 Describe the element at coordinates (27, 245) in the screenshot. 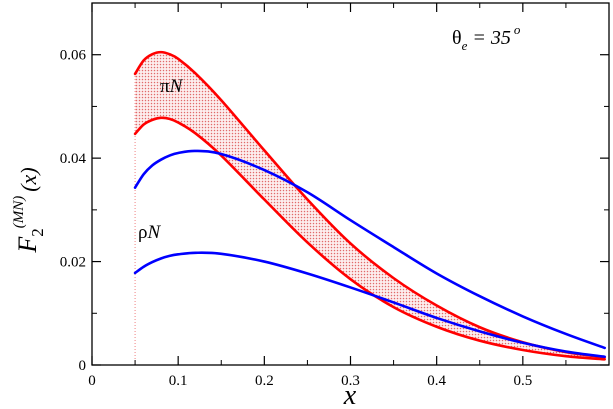

I see `y-label-base: F` at that location.